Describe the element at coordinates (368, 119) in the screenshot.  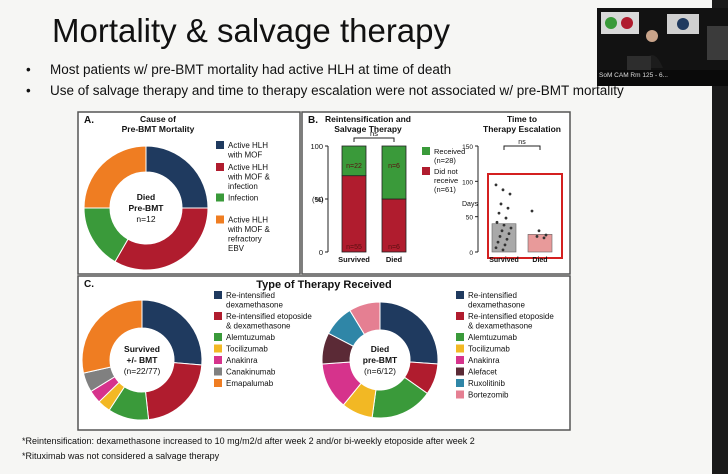
I see `panel-b-title: Reintensification and` at that location.